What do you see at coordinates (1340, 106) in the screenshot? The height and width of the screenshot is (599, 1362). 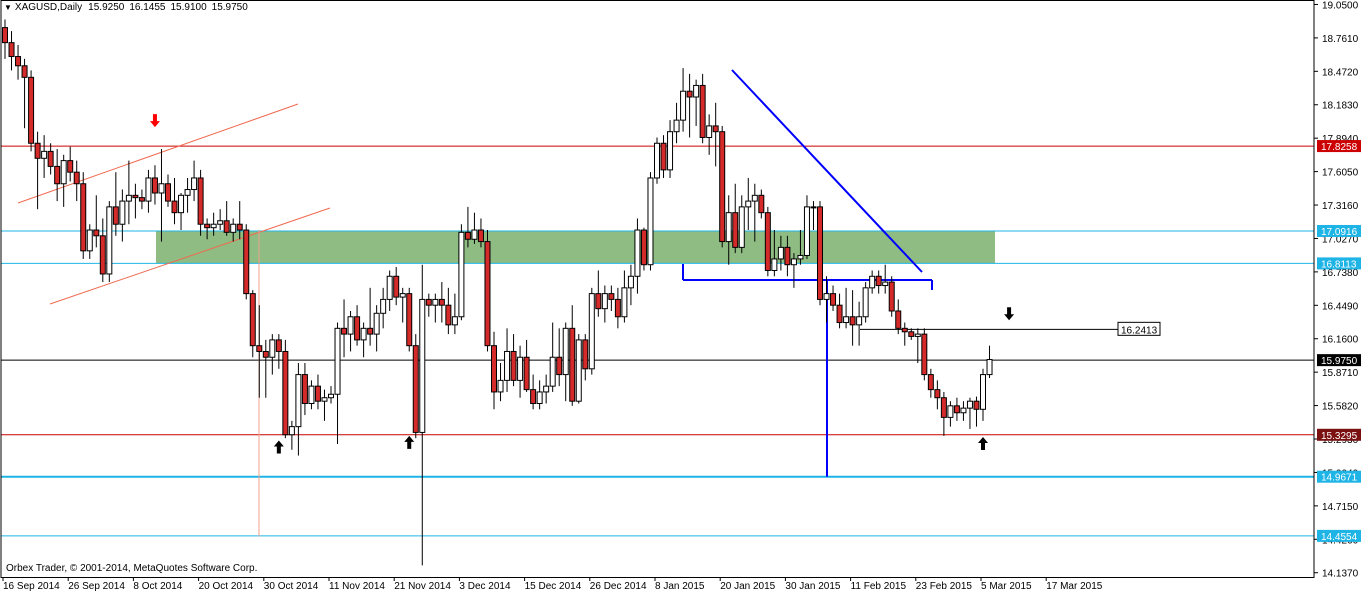 I see `y-axis-tick-label: 18.1830` at bounding box center [1340, 106].